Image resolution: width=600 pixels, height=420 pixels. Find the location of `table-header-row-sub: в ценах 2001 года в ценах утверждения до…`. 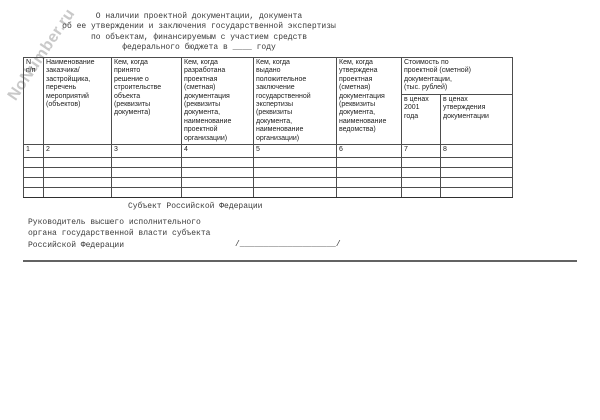

table-header-row-sub: в ценах 2001 года в ценах утверждения до… is located at coordinates (269, 119).